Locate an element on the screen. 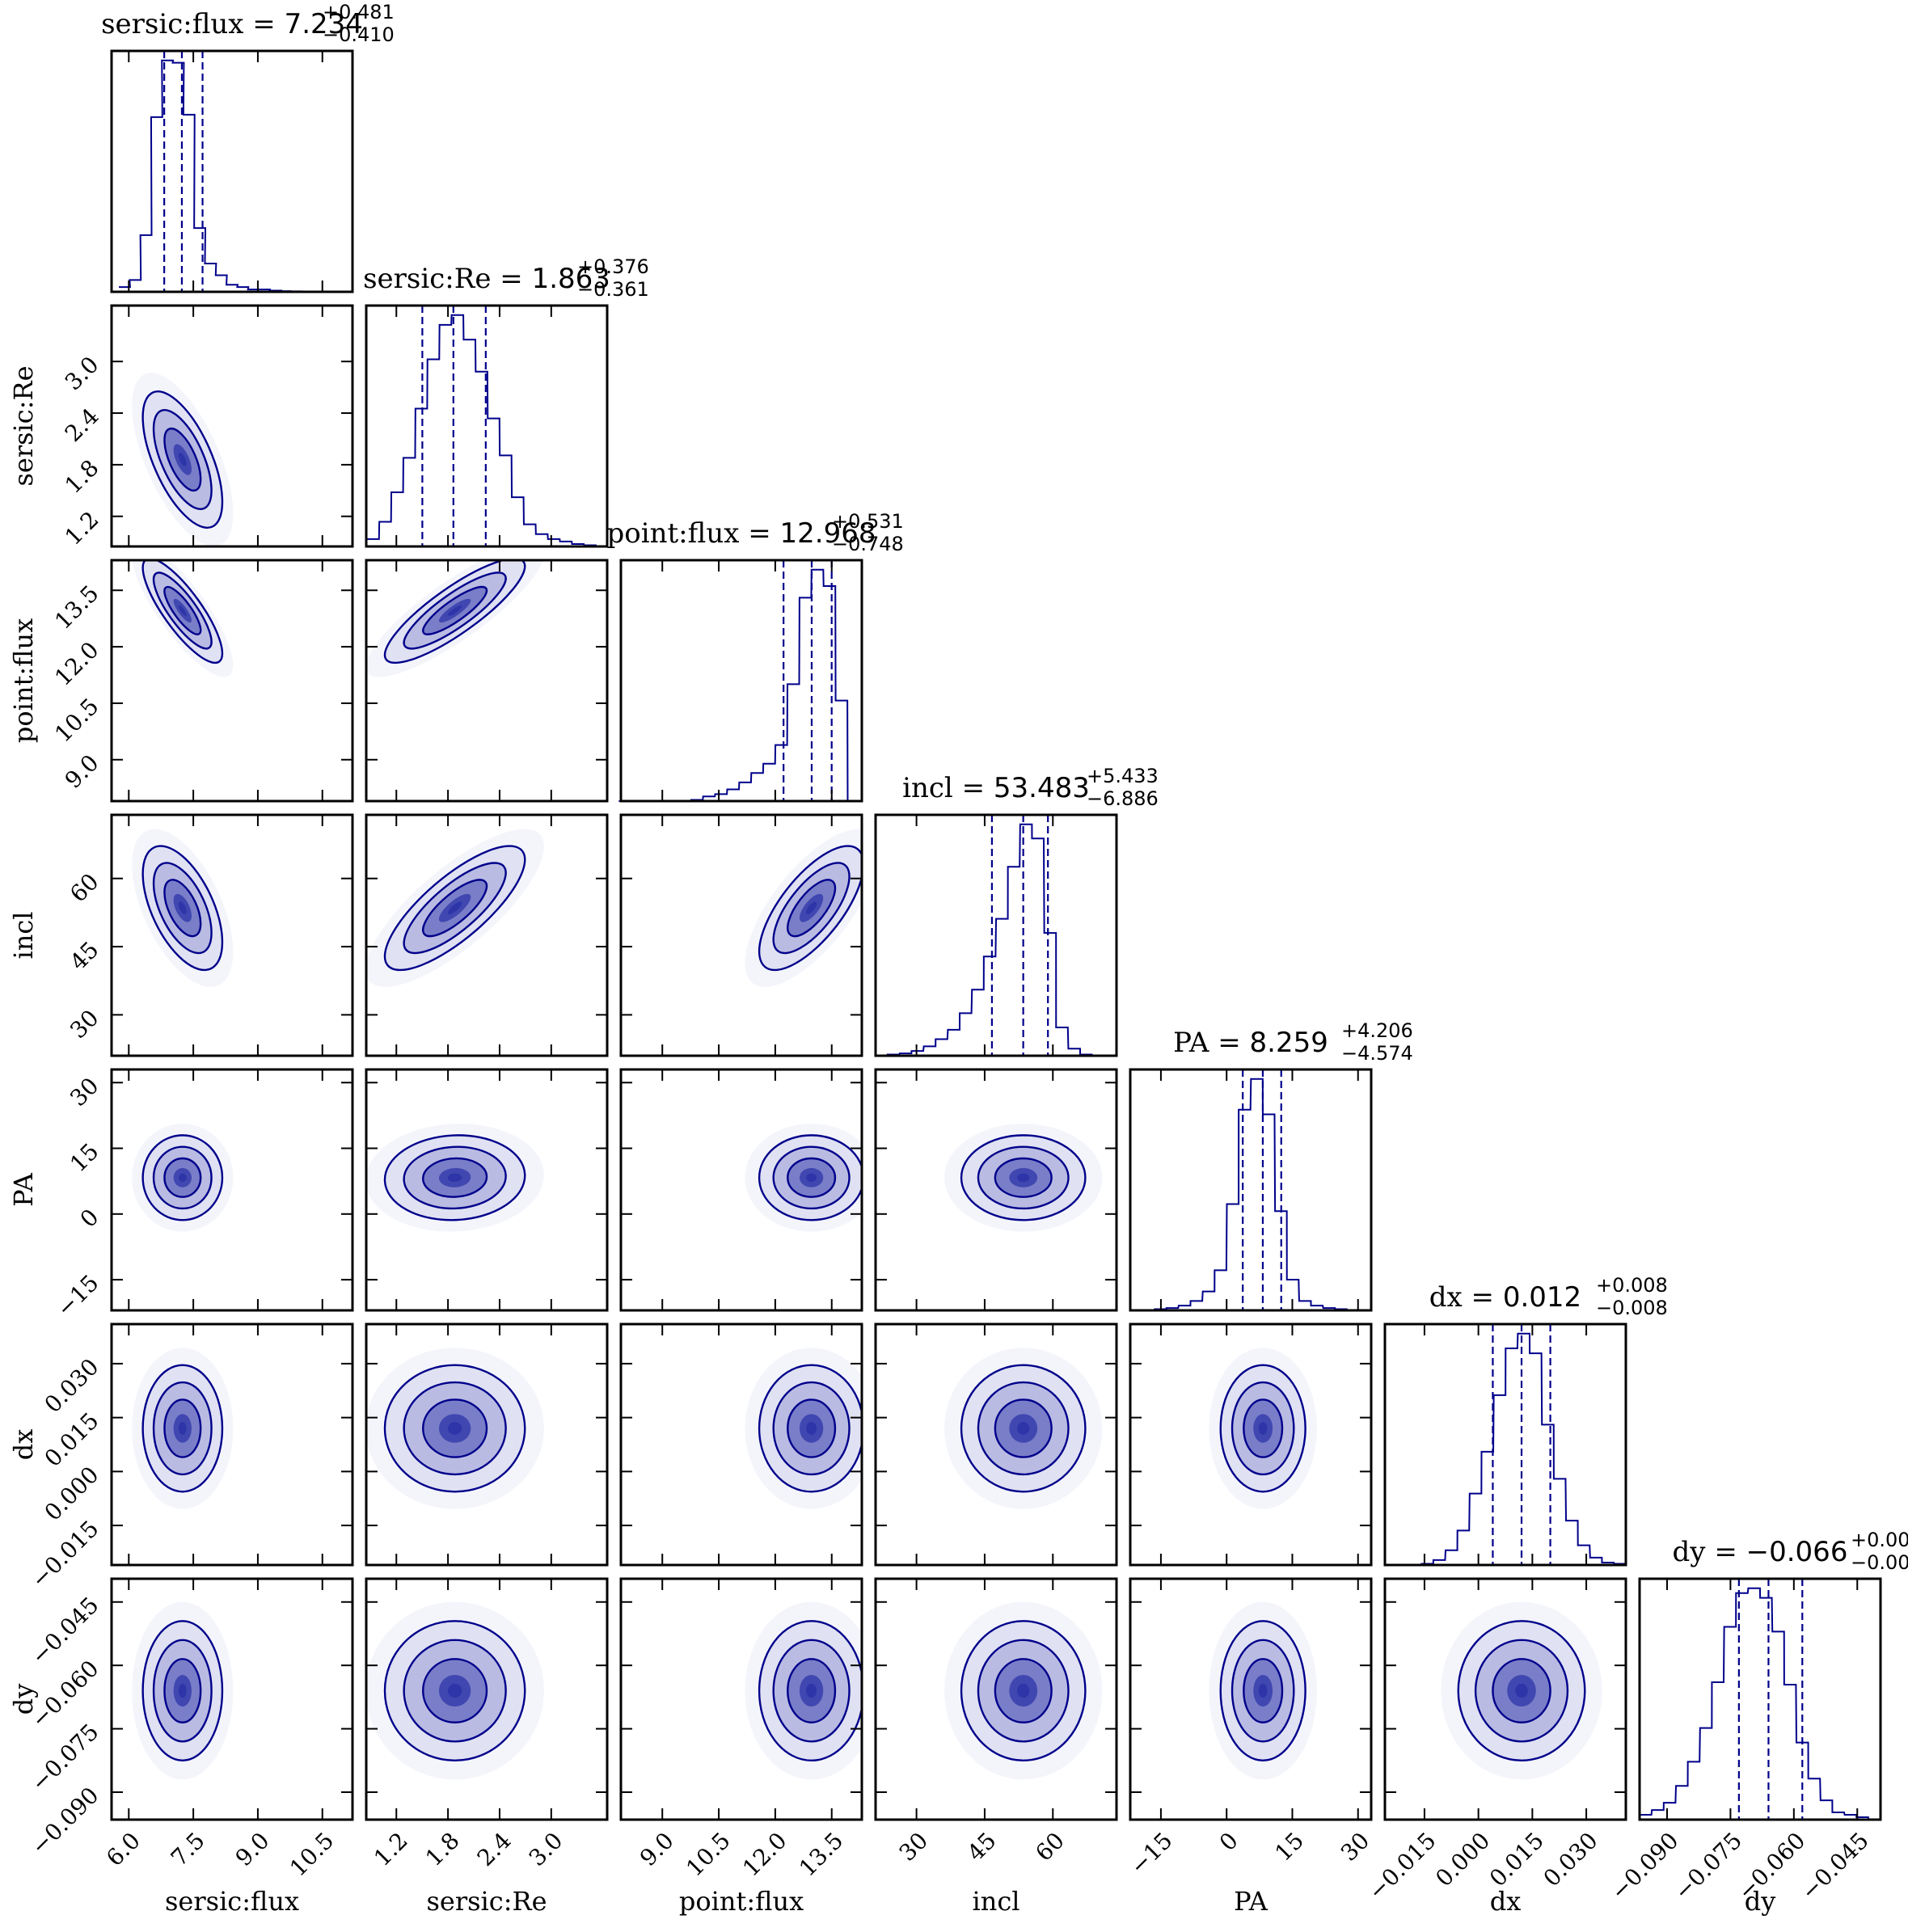 This screenshot has height=1932, width=1908. y-tick-label: −15 is located at coordinates (77, 1295).